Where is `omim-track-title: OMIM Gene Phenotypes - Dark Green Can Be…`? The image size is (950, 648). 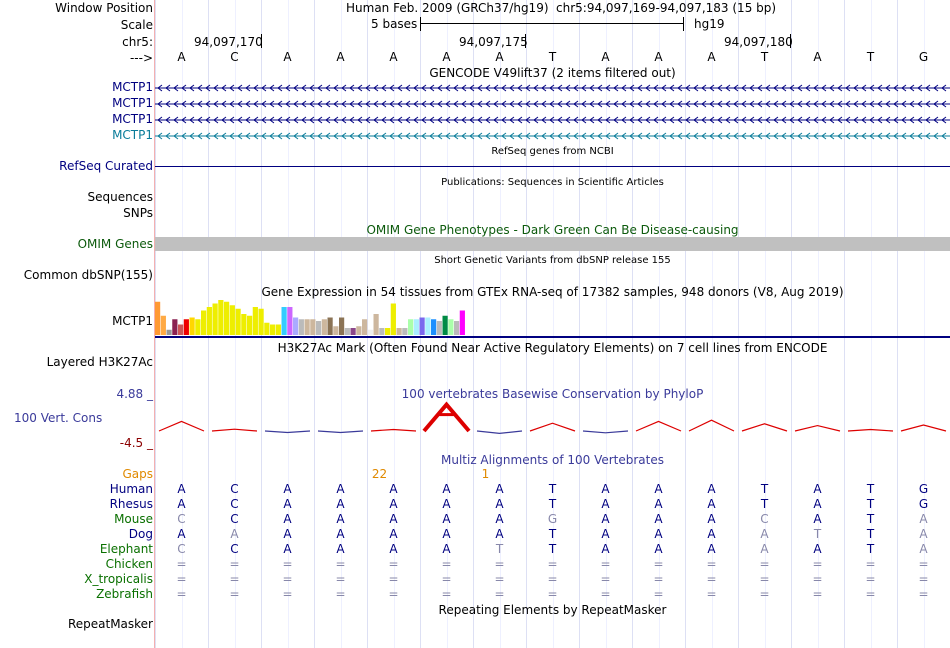
omim-track-title: OMIM Gene Phenotypes - Dark Green Can Be… is located at coordinates (552, 230).